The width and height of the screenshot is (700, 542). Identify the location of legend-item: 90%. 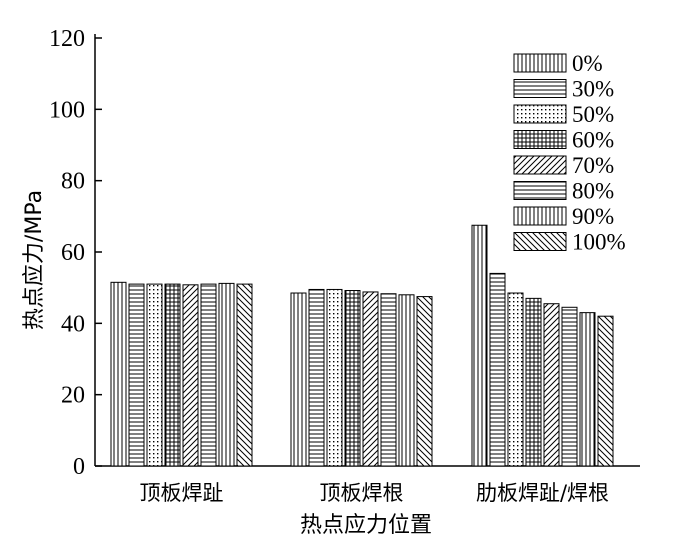
(563, 216).